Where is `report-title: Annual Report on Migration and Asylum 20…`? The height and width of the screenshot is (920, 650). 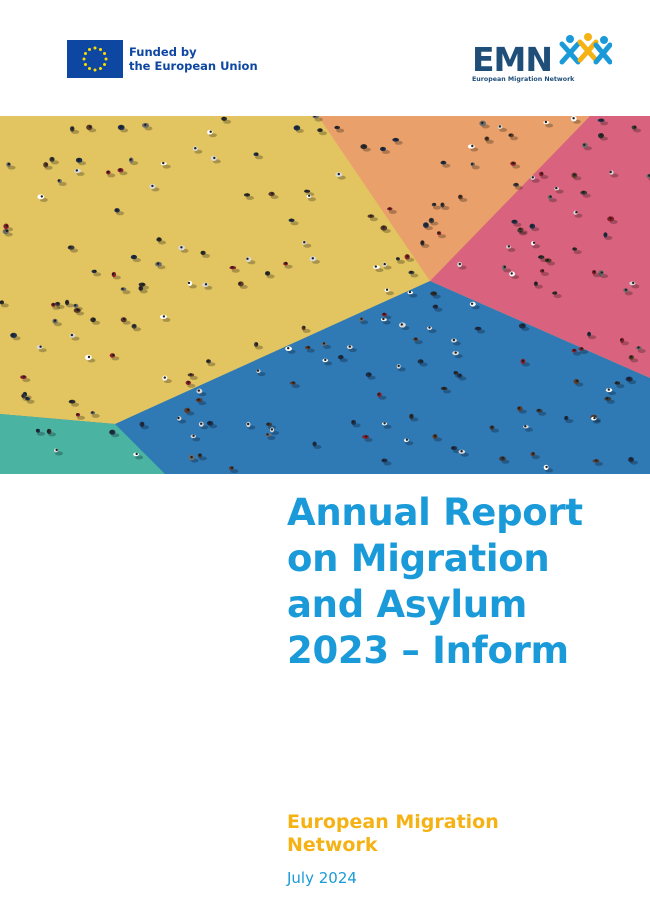
report-title: Annual Report on Migration and Asylum 20… is located at coordinates (457, 582).